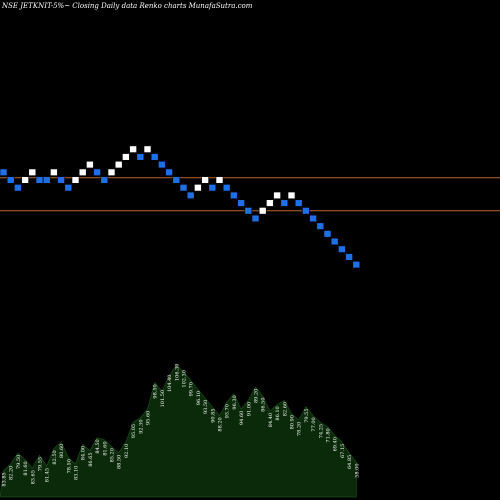 Image resolution: width=500 pixels, height=500 pixels. Describe the element at coordinates (91, 459) in the screenshot. I see `price-label: 86.65` at that location.